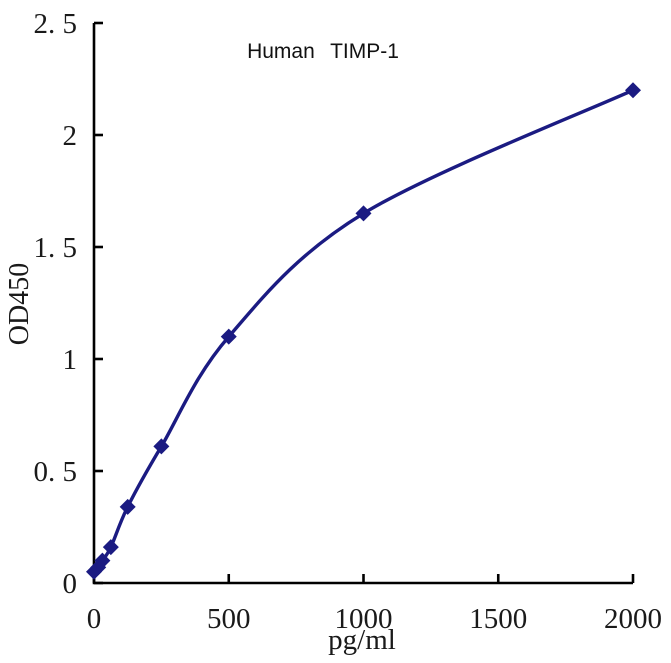 The width and height of the screenshot is (671, 663). I want to click on y-tick-label: 0. 5, so click(56, 472).